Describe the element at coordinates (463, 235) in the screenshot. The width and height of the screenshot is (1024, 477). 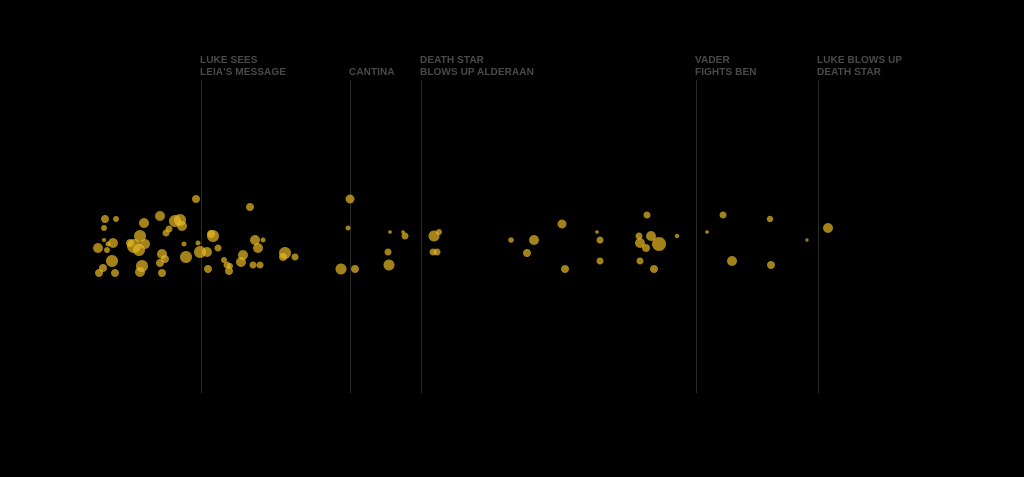
I see `data-points` at that location.